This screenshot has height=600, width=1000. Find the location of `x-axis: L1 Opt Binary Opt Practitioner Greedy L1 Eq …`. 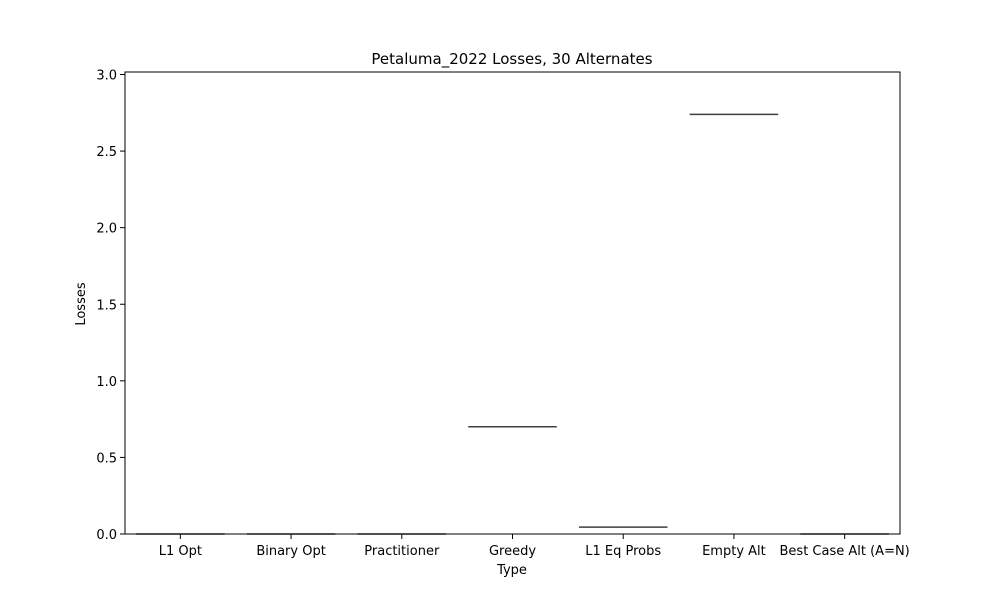

x-axis: L1 Opt Binary Opt Practitioner Greedy L1 Eq … is located at coordinates (534, 546).